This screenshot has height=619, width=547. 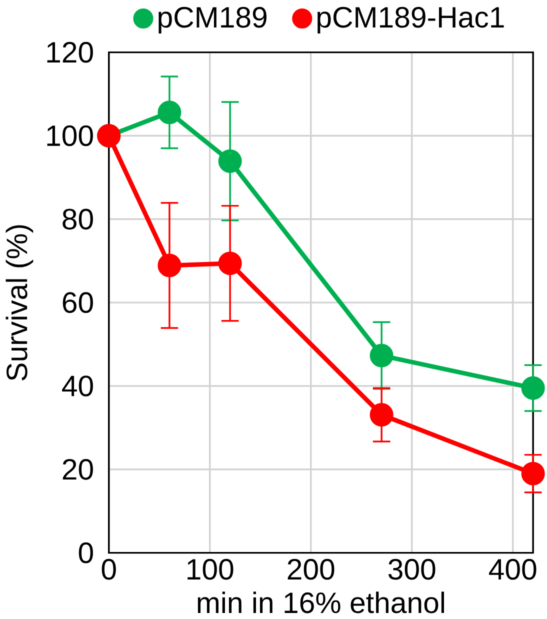 I want to click on y-tick-label: 80, so click(x=77, y=219).